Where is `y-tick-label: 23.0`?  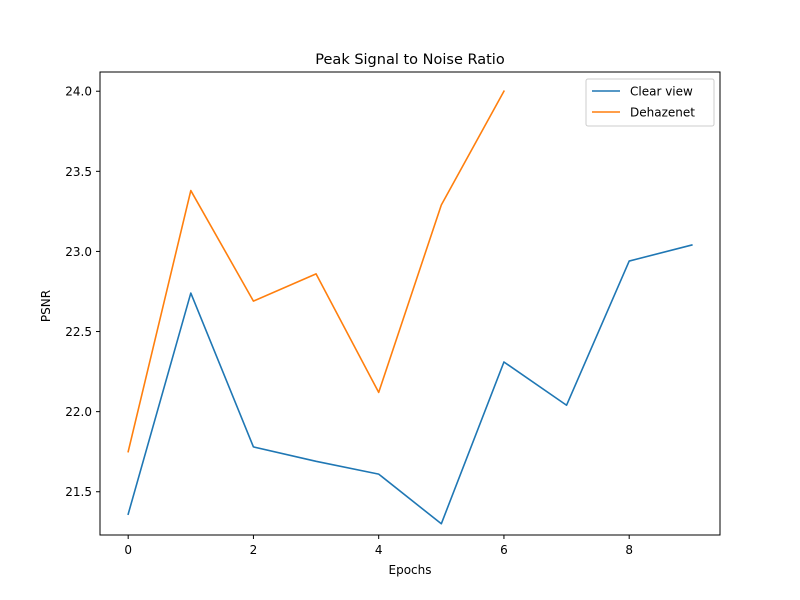 y-tick-label: 23.0 is located at coordinates (78, 252).